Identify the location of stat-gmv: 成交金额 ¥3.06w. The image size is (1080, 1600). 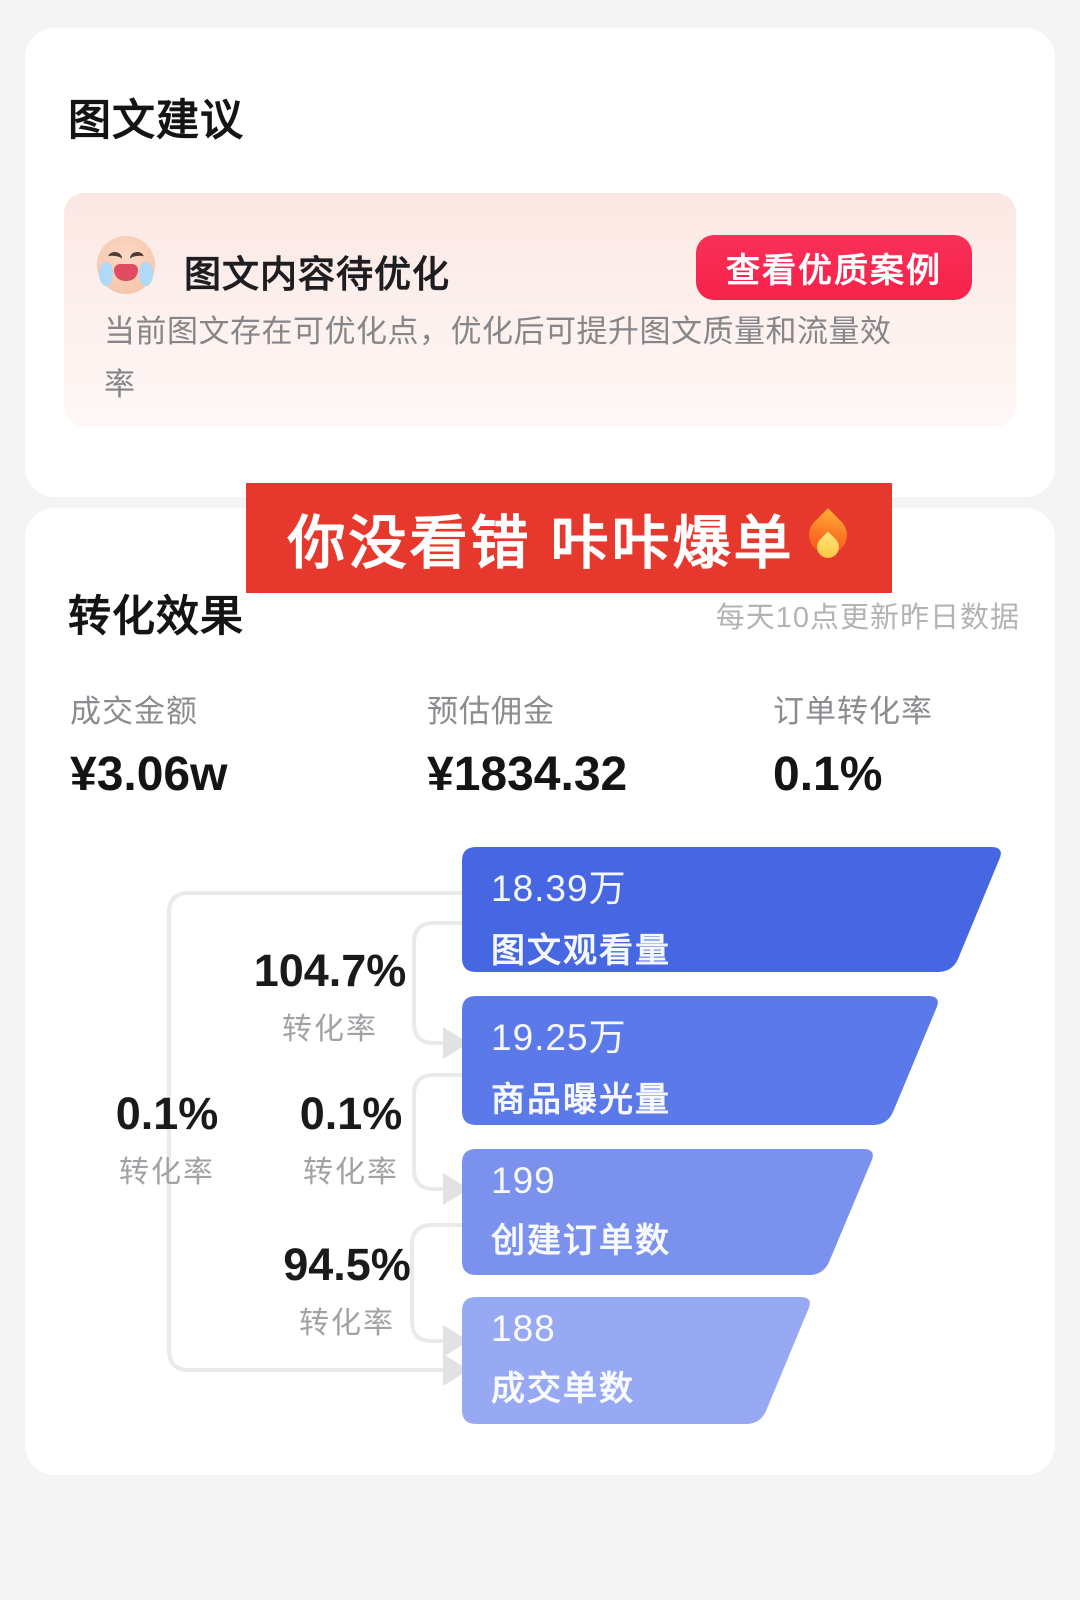
(148, 744).